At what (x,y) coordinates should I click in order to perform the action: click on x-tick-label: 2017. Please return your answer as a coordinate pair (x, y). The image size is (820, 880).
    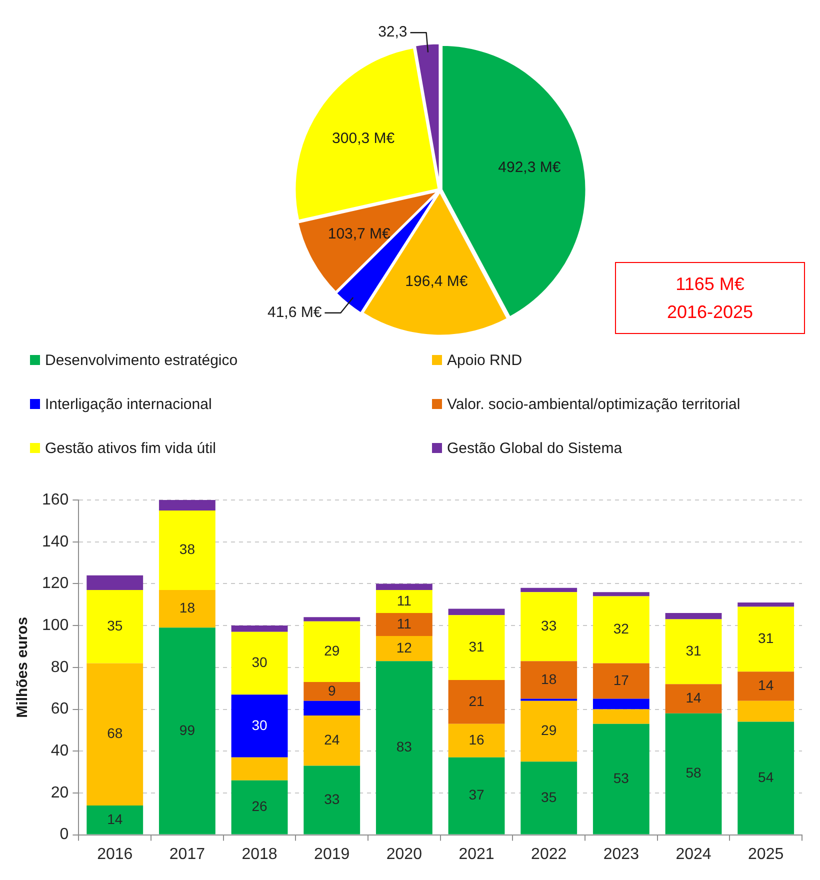
    Looking at the image, I should click on (187, 854).